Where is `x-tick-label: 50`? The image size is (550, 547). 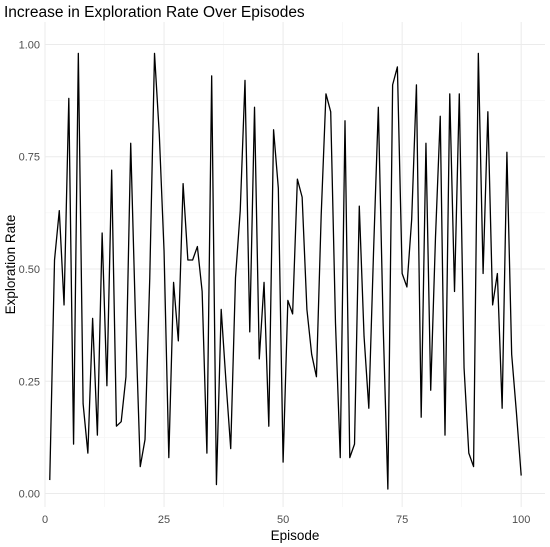
x-tick-label: 50 is located at coordinates (283, 520).